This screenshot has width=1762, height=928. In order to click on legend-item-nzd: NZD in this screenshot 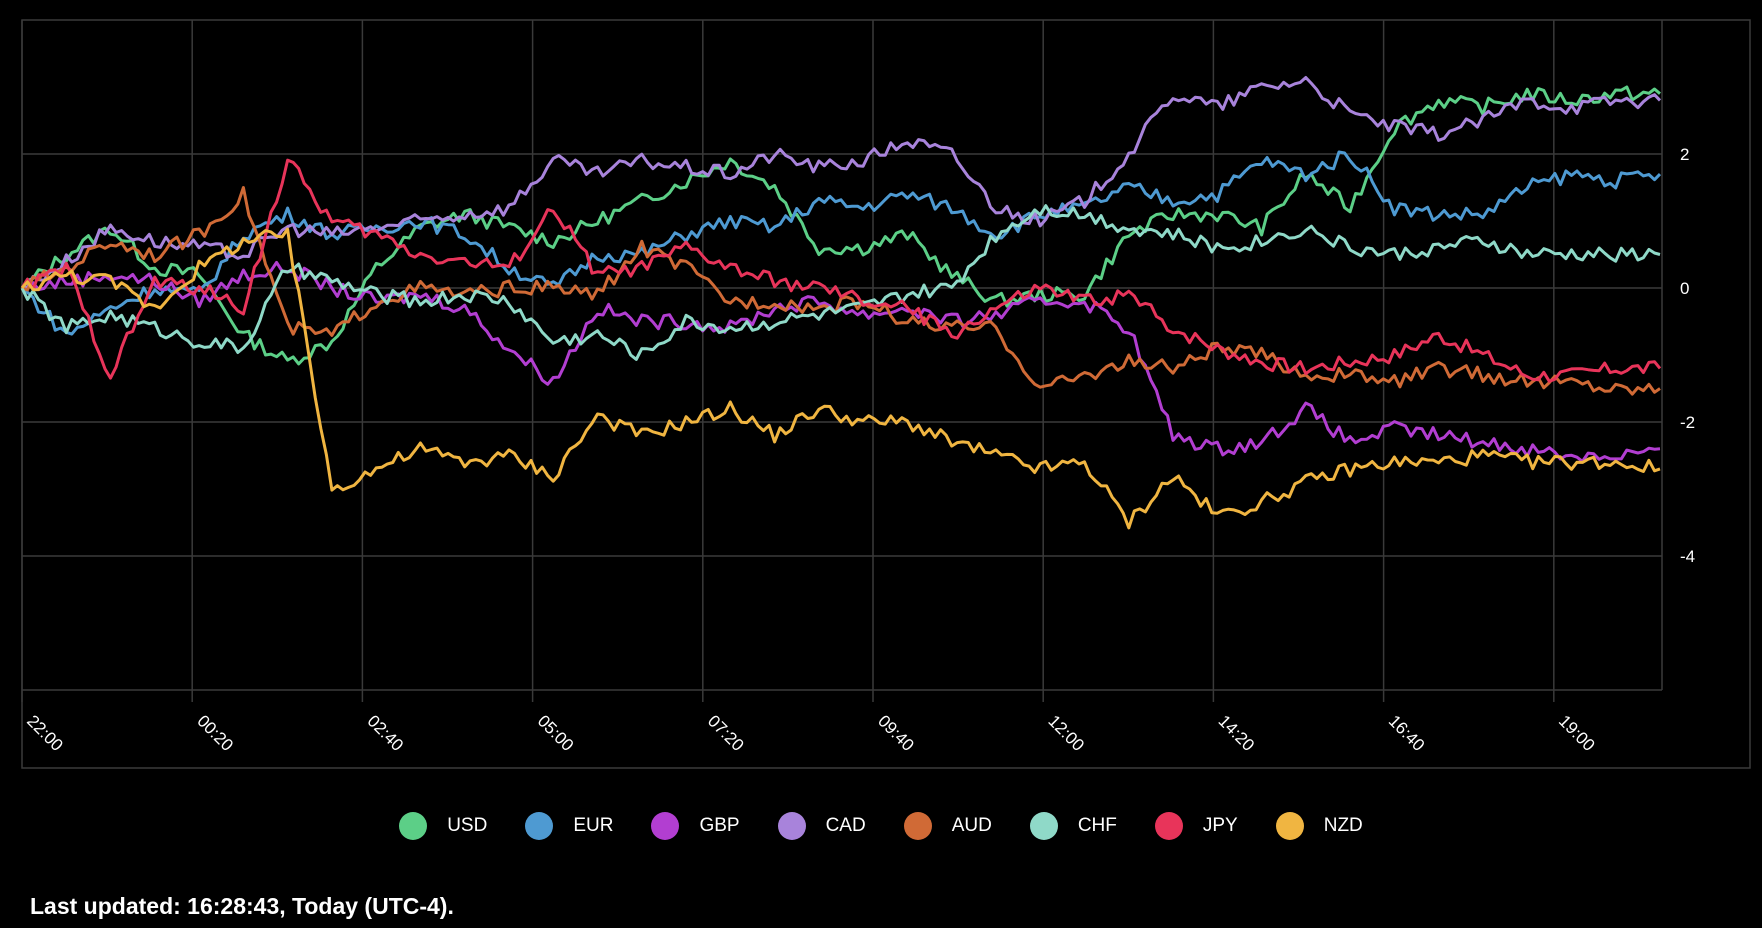, I will do `click(1319, 826)`.